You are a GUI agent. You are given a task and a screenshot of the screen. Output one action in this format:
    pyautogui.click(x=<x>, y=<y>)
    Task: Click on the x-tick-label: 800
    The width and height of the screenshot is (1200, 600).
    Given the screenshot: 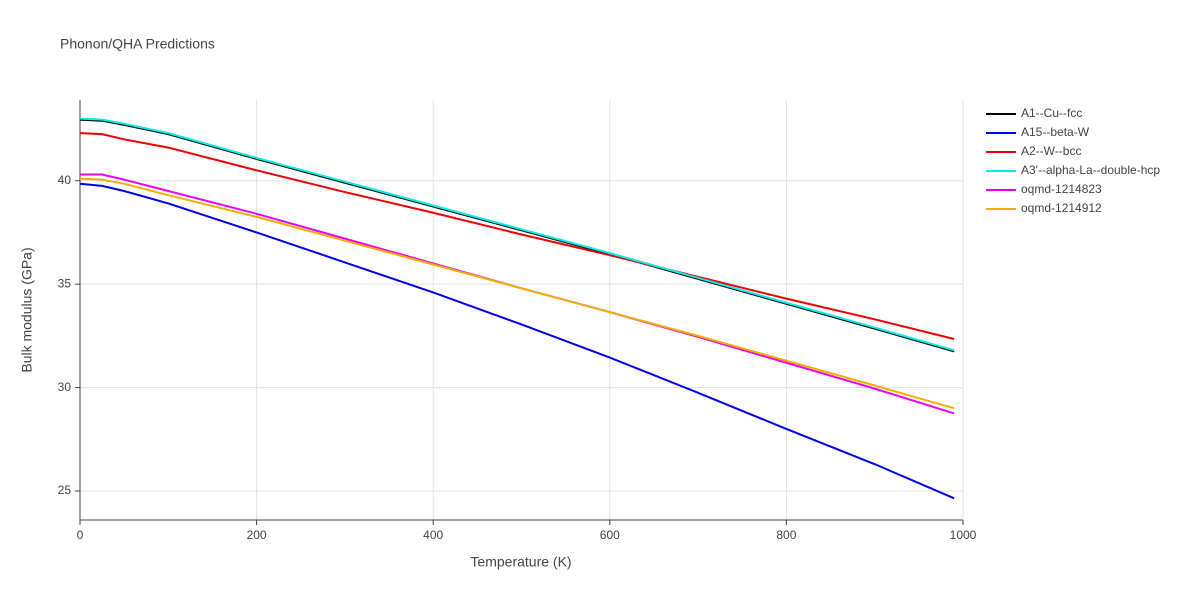 What is the action you would take?
    pyautogui.click(x=786, y=535)
    